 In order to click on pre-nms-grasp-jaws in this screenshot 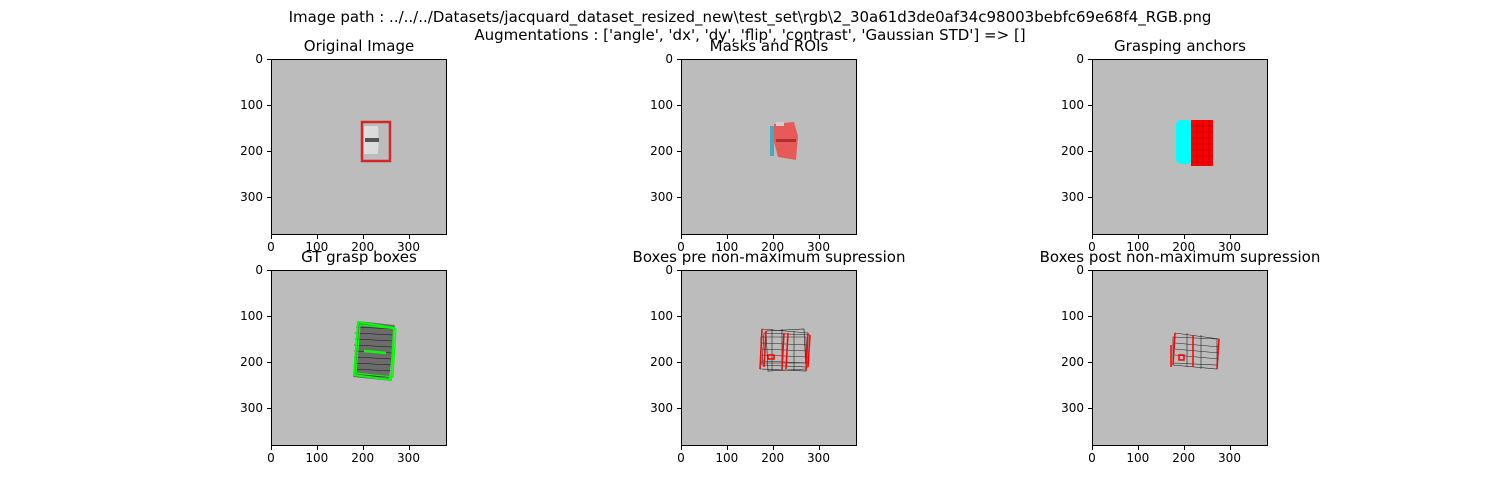, I will do `click(785, 350)`.